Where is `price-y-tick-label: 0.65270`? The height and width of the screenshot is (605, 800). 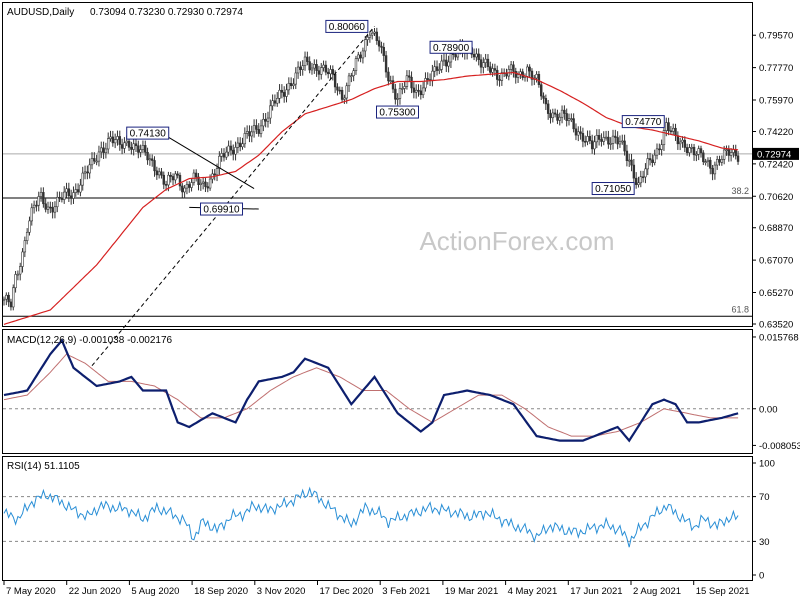 price-y-tick-label: 0.65270 is located at coordinates (776, 293).